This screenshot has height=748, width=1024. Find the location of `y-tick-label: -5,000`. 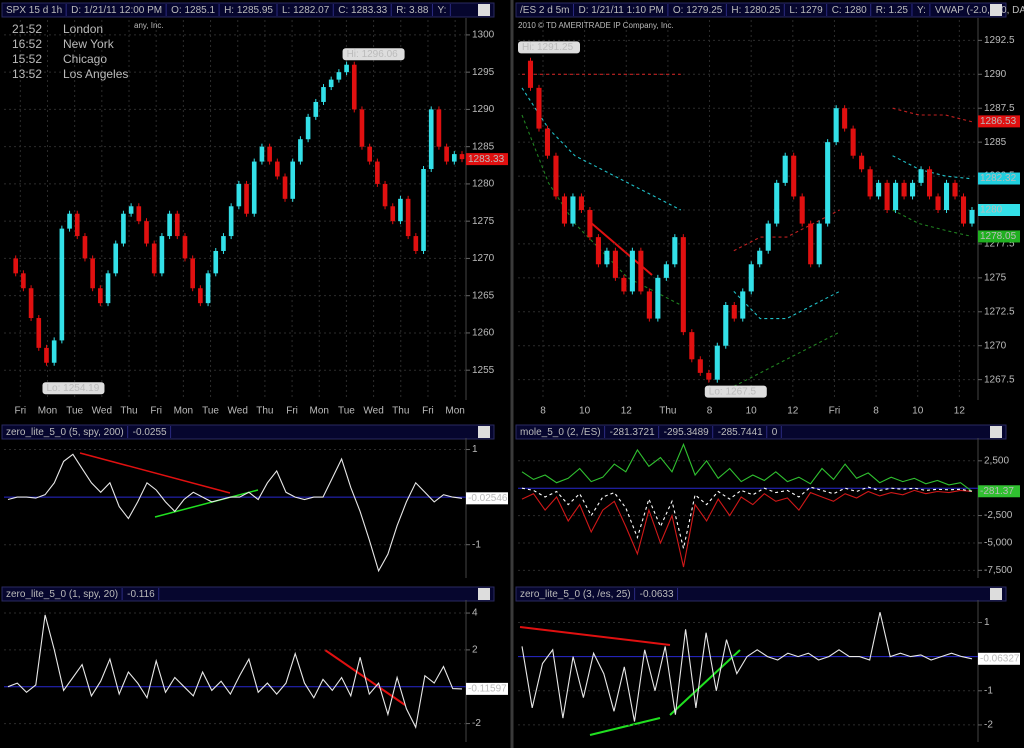

y-tick-label: -5,000 is located at coordinates (998, 543).